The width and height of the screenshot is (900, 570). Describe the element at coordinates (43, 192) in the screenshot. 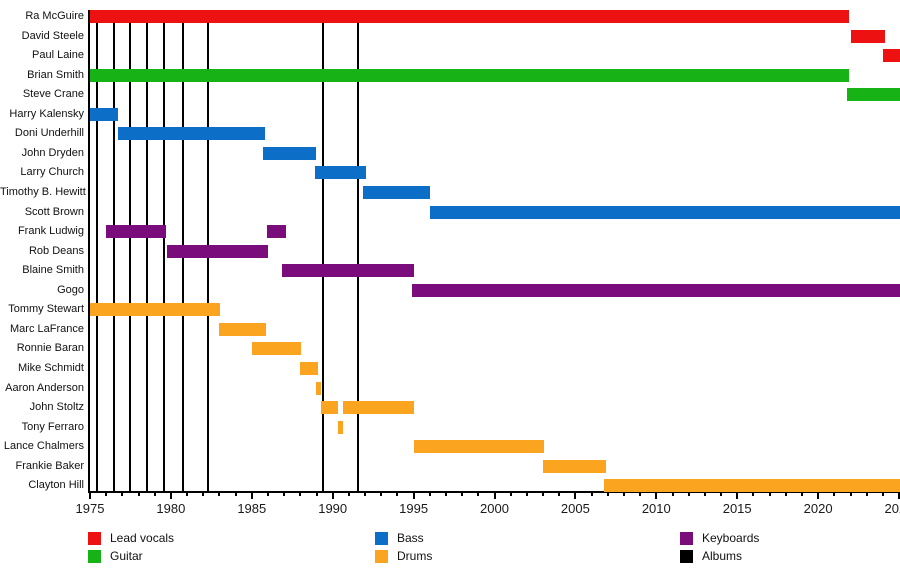

I see `member-label: Timothy B. Hewitt` at that location.